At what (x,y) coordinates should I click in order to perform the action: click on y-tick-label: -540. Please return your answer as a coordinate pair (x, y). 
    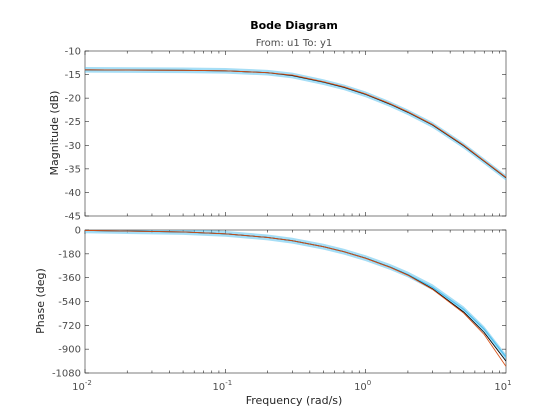
    Looking at the image, I should click on (69, 302).